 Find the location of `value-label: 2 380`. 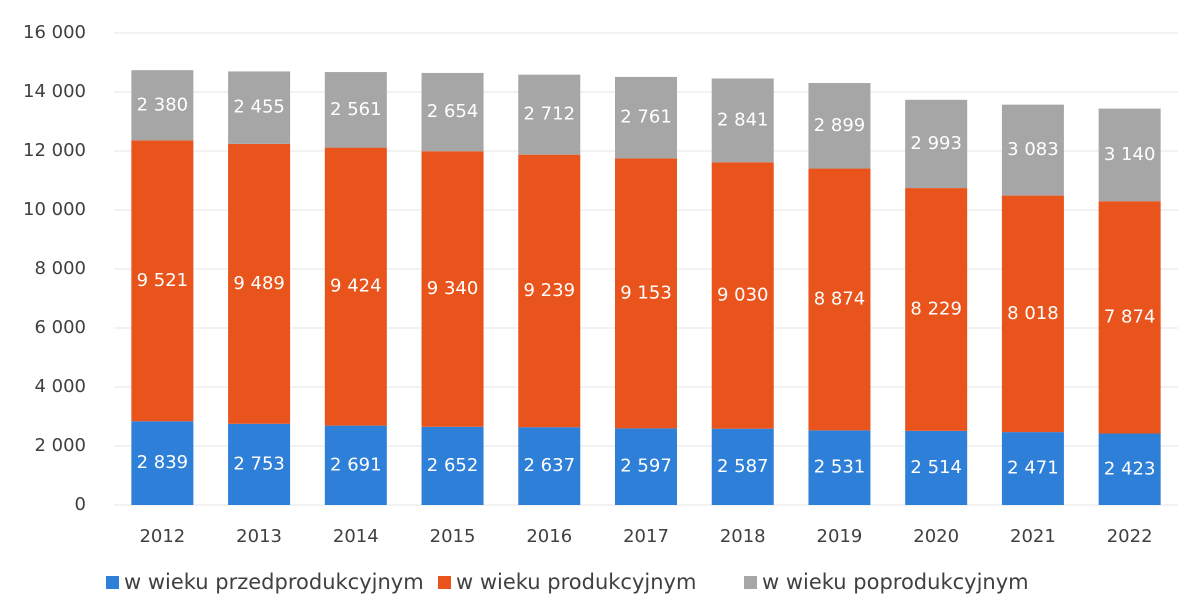

value-label: 2 380 is located at coordinates (163, 104).